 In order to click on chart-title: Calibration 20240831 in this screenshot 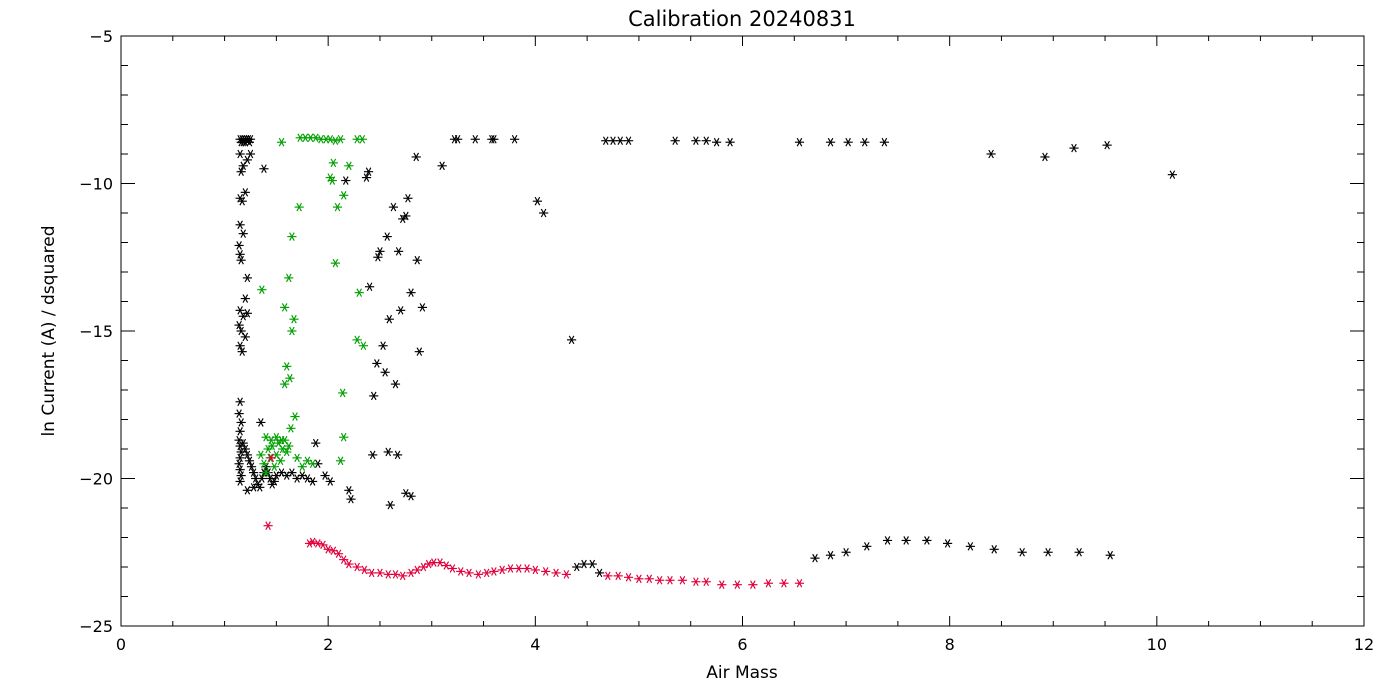, I will do `click(742, 19)`.